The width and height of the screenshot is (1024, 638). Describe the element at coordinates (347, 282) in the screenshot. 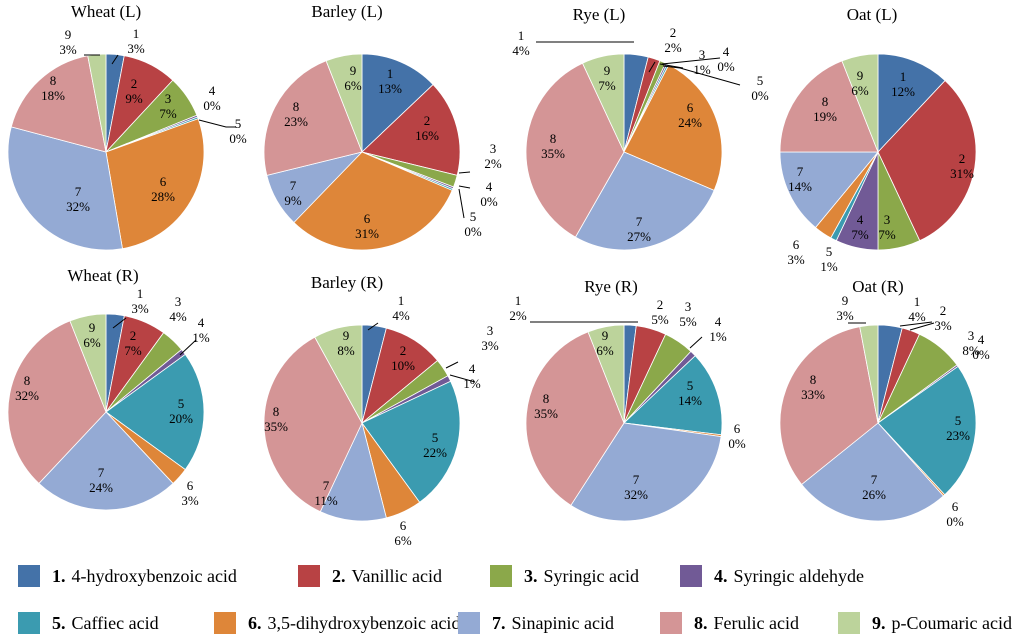

I see `pie-5-title: Barley (R)` at that location.